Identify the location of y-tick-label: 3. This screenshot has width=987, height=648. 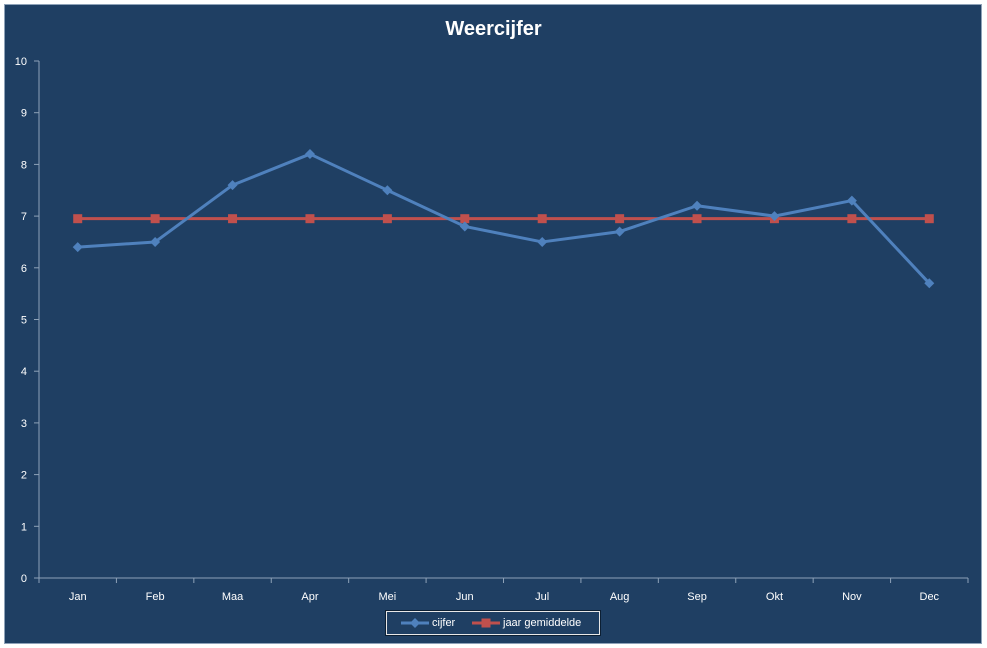
(24, 424).